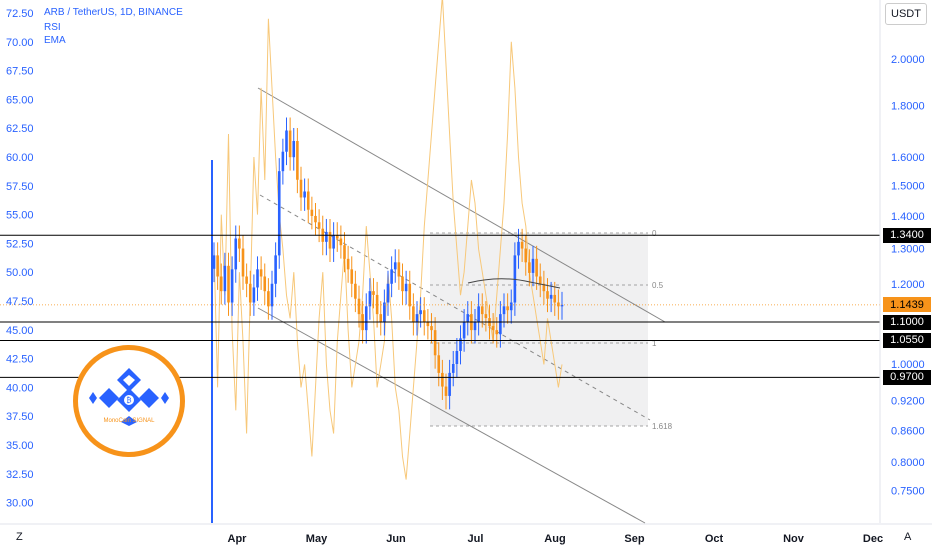  What do you see at coordinates (19, 537) in the screenshot?
I see `zoom-icon: Z` at bounding box center [19, 537].